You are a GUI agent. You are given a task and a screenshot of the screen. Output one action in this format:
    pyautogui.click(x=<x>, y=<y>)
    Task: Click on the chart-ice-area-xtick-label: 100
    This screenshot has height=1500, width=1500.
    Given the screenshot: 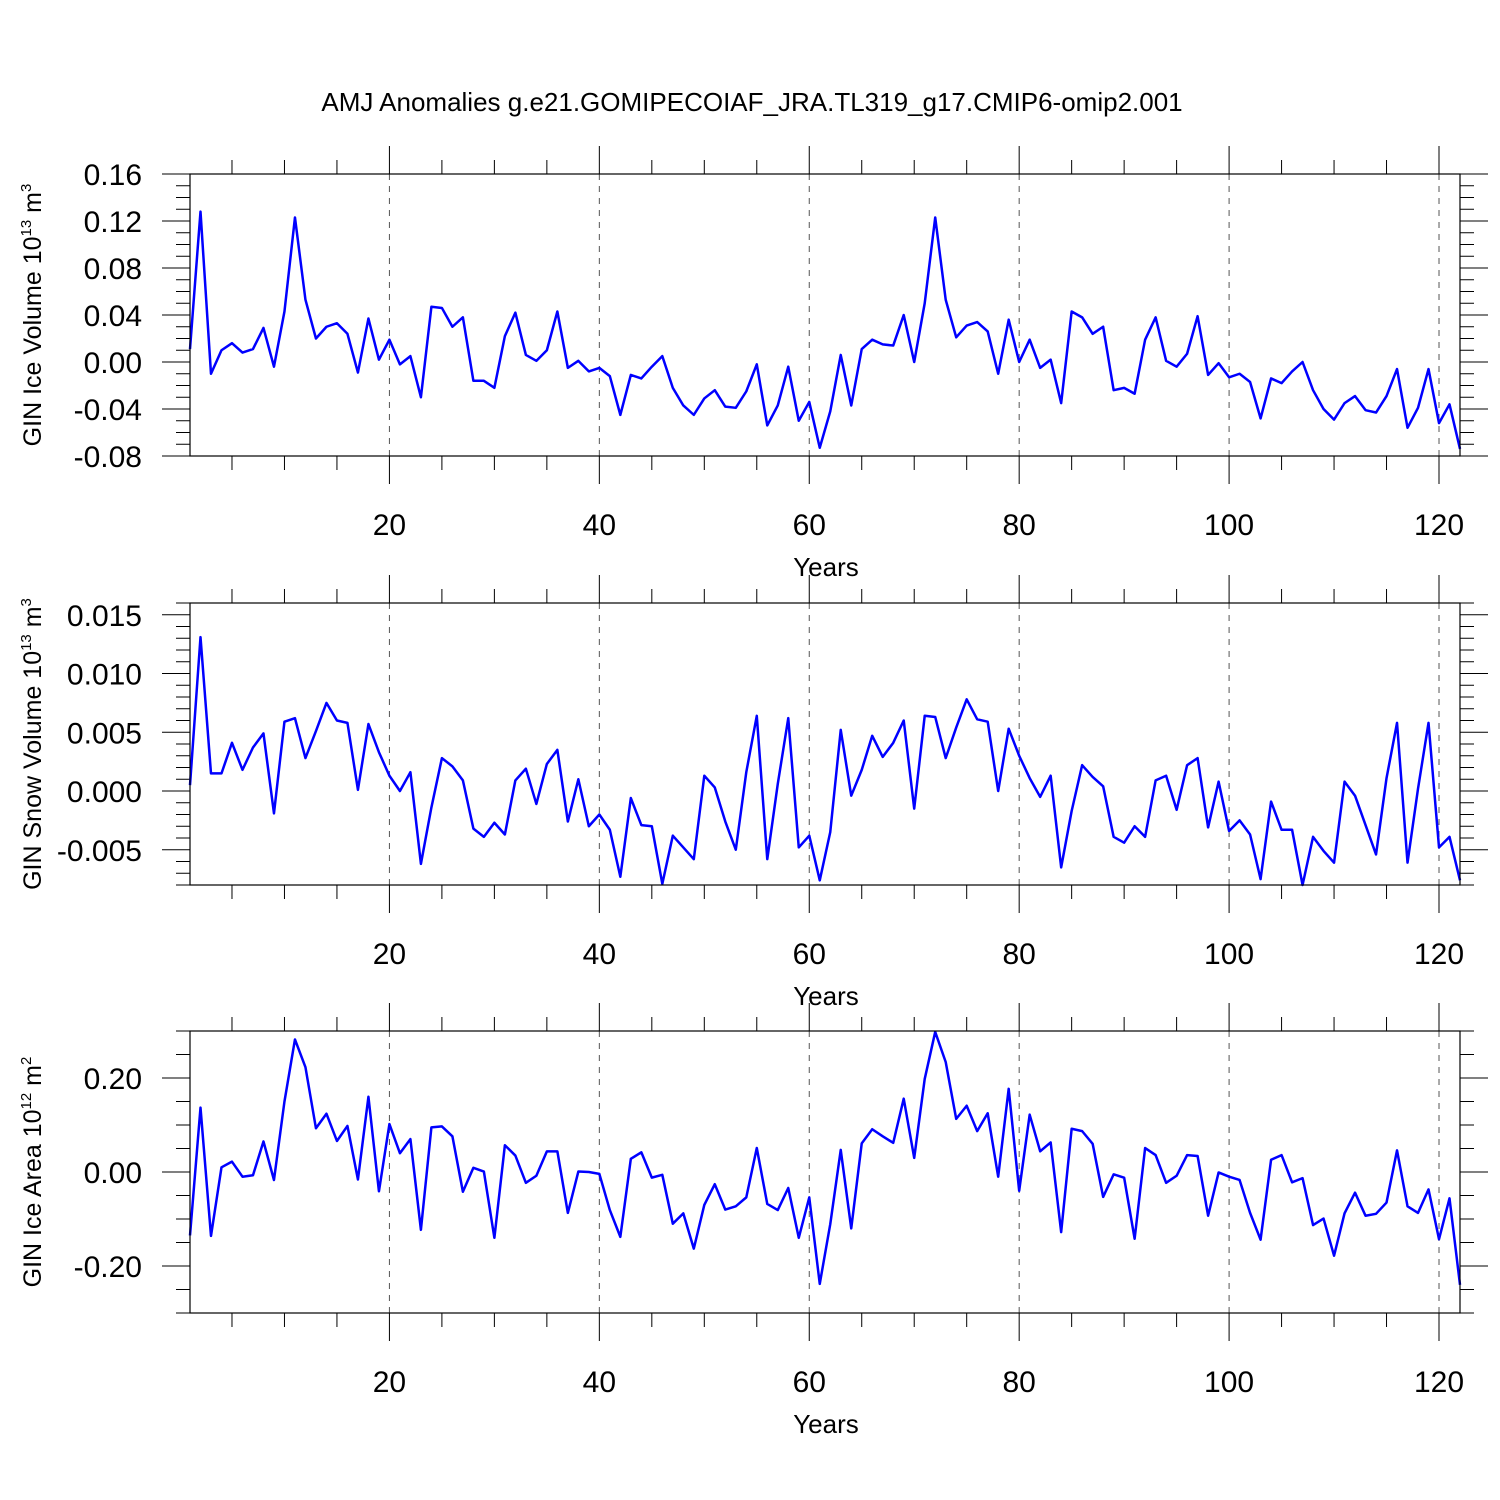 What is the action you would take?
    pyautogui.click(x=1229, y=1382)
    